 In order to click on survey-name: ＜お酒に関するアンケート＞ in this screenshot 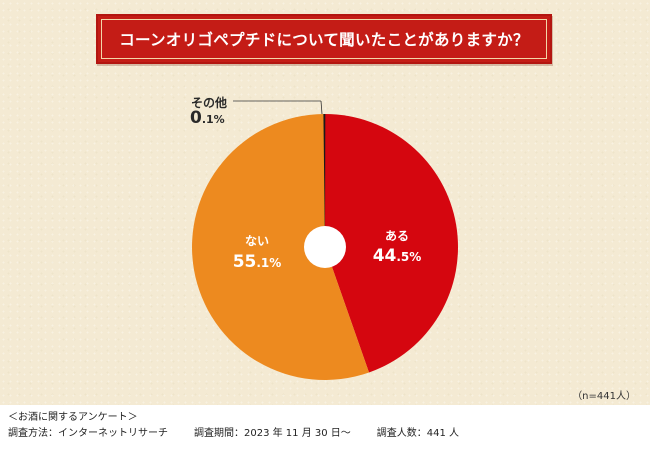, I will do `click(73, 417)`.